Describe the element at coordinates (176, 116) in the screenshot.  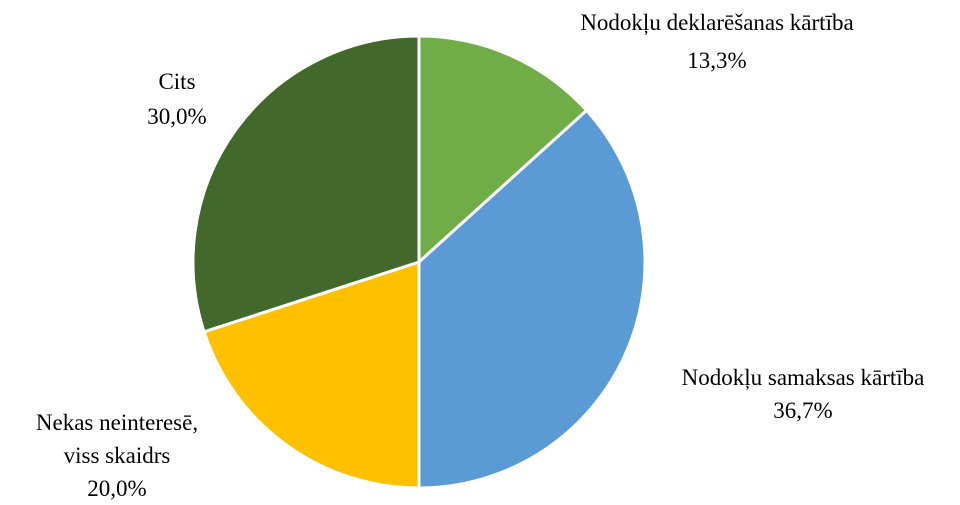
I see `slice-value-cits: 30,0%` at that location.